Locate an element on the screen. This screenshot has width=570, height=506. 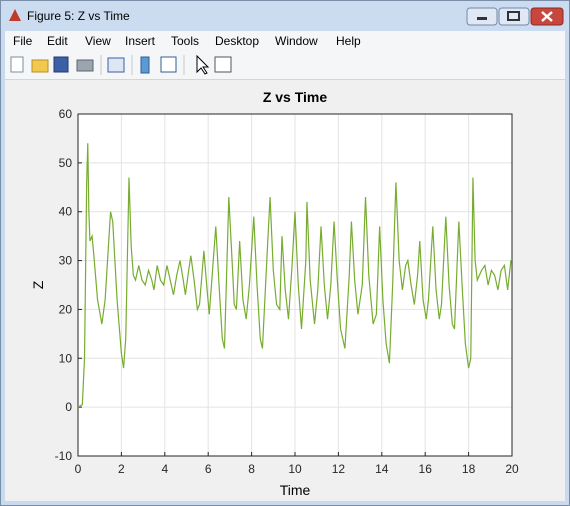
toolbar-icons is located at coordinates (121, 64).